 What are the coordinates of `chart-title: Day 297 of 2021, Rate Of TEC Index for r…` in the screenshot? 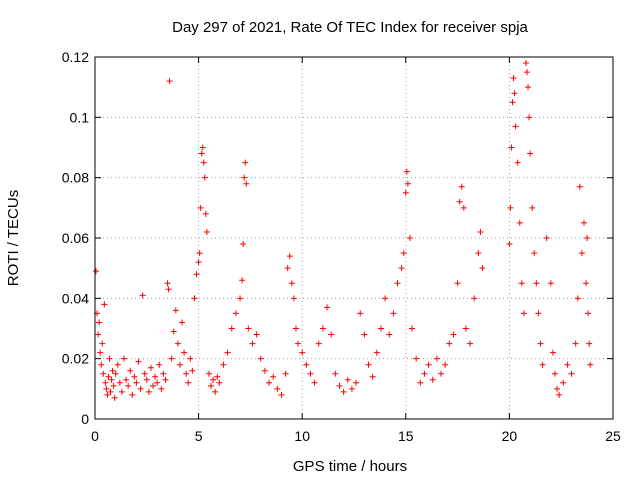 It's located at (350, 27).